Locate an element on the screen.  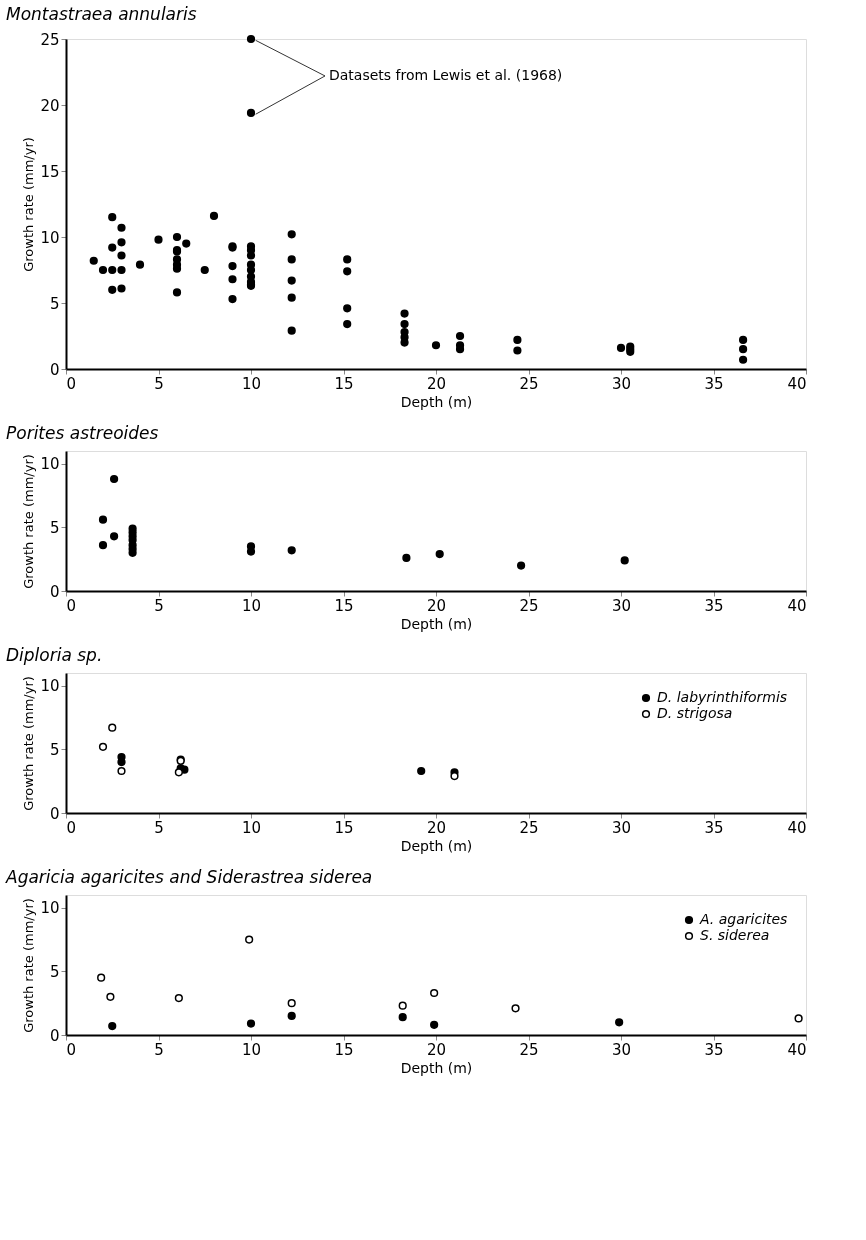
y-tick-label: 15 is located at coordinates (50, 171).